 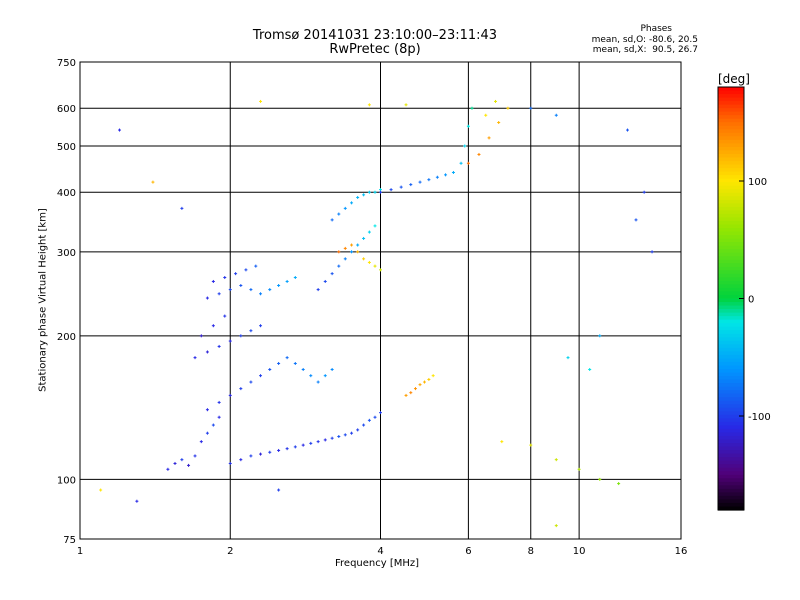 What do you see at coordinates (759, 417) in the screenshot?
I see `colorbar-tick-label: -100` at bounding box center [759, 417].